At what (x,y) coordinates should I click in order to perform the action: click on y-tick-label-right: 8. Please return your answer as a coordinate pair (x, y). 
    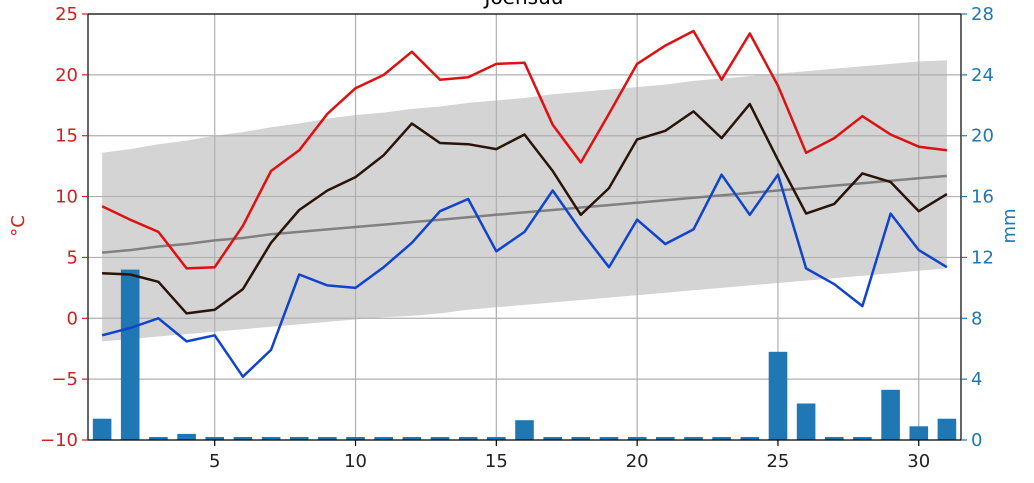
    Looking at the image, I should click on (976, 318).